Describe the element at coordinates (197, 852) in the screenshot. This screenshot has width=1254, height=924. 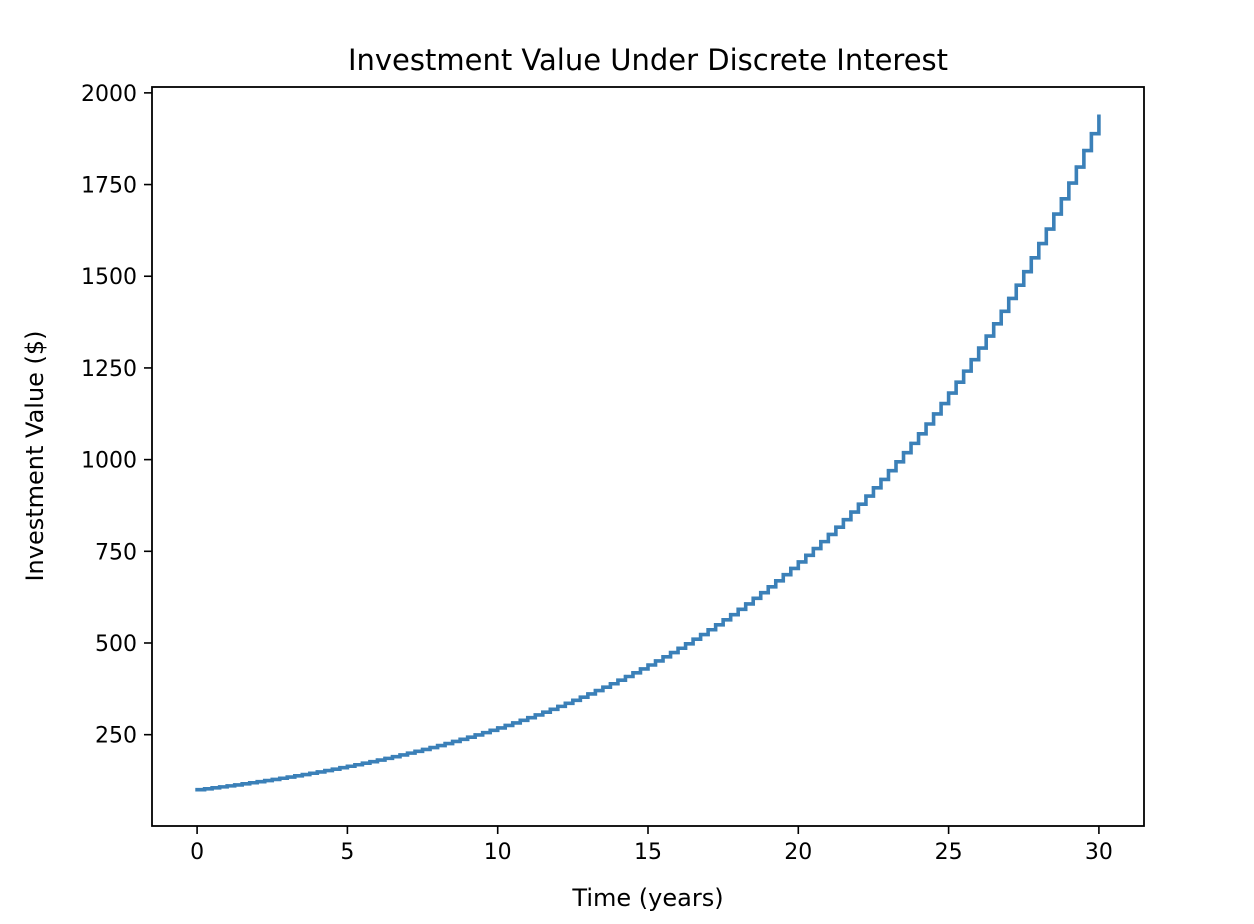
I see `x-tick-label: 0` at that location.